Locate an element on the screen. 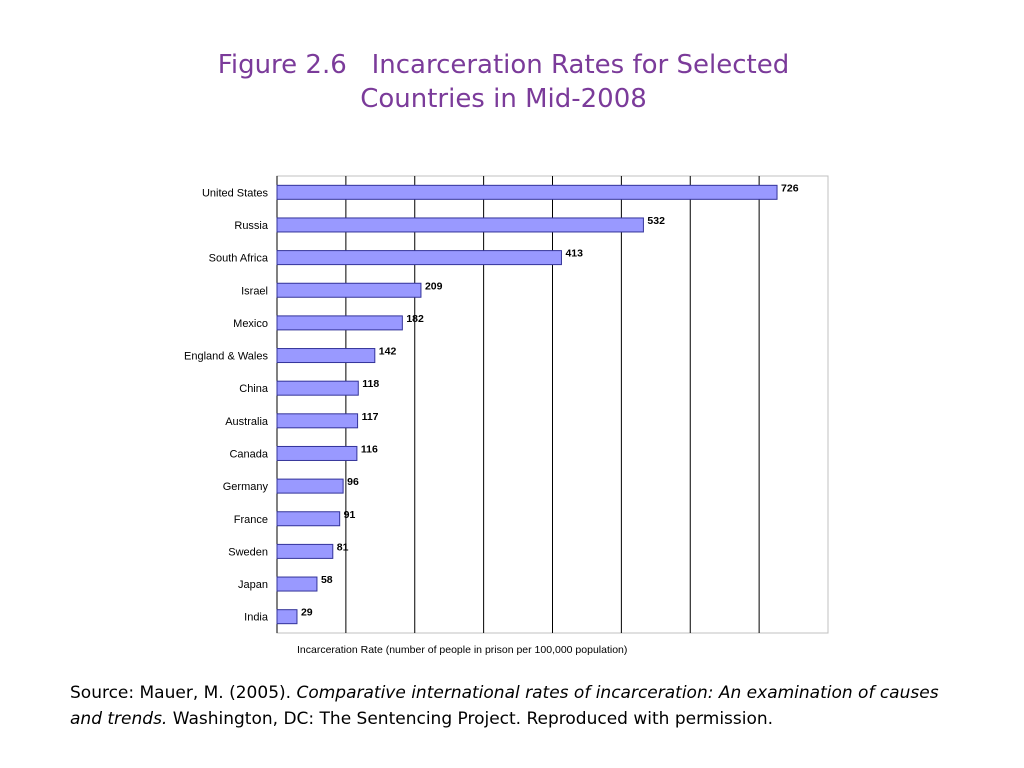 Image resolution: width=1024 pixels, height=768 pixels. chart-title-line-2: Countries in Mid-2008 is located at coordinates (503, 99).